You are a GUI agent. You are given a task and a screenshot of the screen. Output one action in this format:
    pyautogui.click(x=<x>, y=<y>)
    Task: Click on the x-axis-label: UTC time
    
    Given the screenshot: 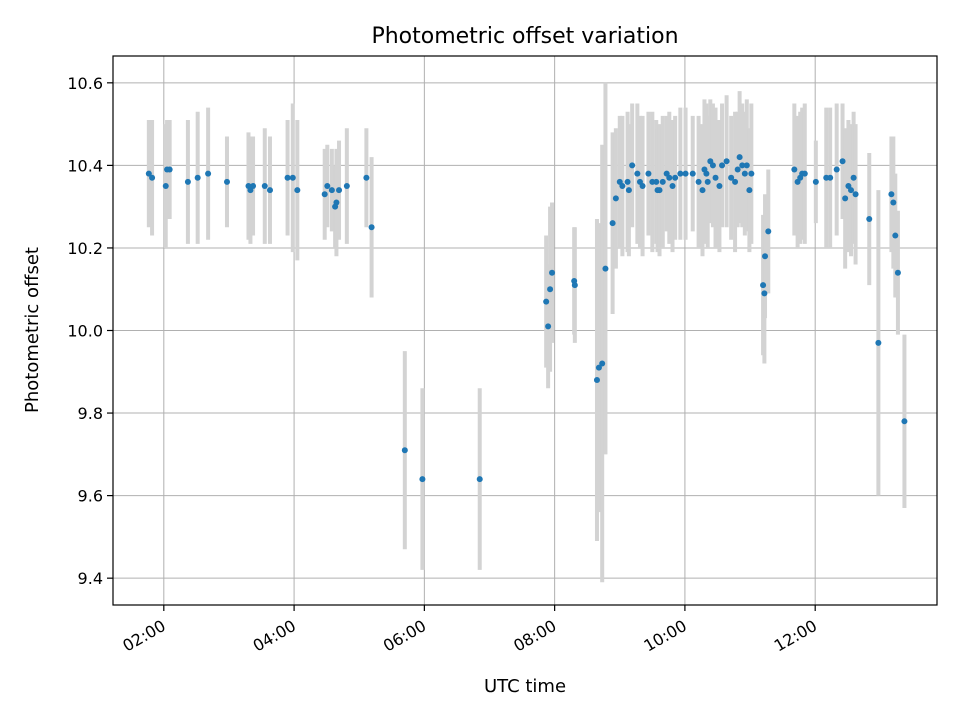 What is the action you would take?
    pyautogui.click(x=525, y=686)
    